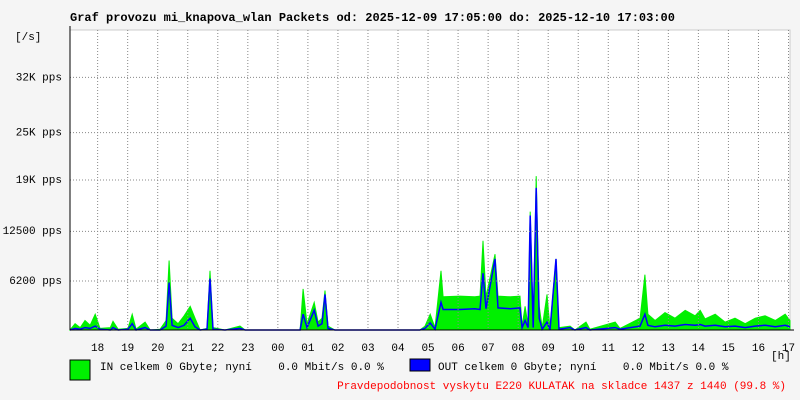 Image resolution: width=800 pixels, height=400 pixels. I want to click on x-tick-label: 03, so click(367, 349).